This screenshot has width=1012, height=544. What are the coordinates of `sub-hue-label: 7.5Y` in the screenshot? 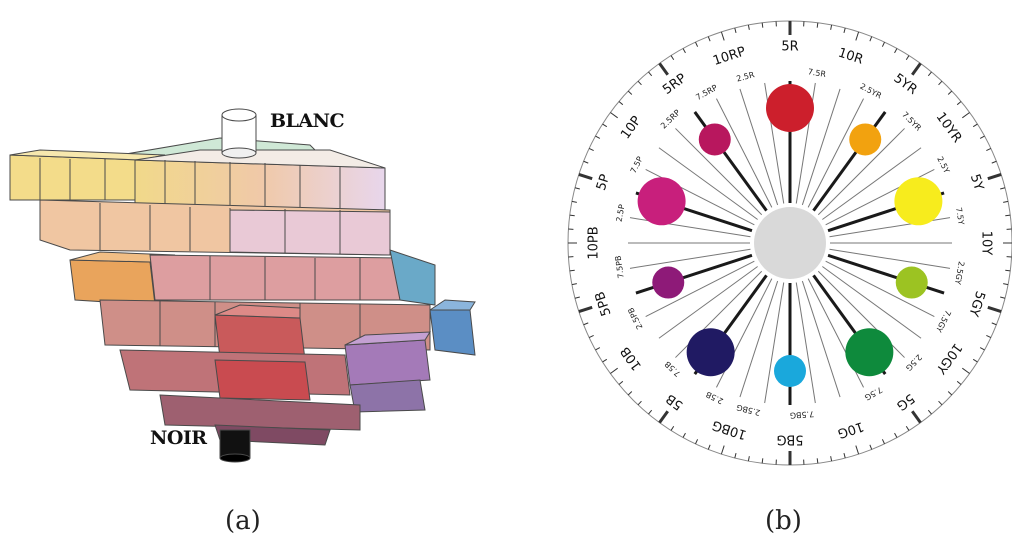 It's located at (960, 216).